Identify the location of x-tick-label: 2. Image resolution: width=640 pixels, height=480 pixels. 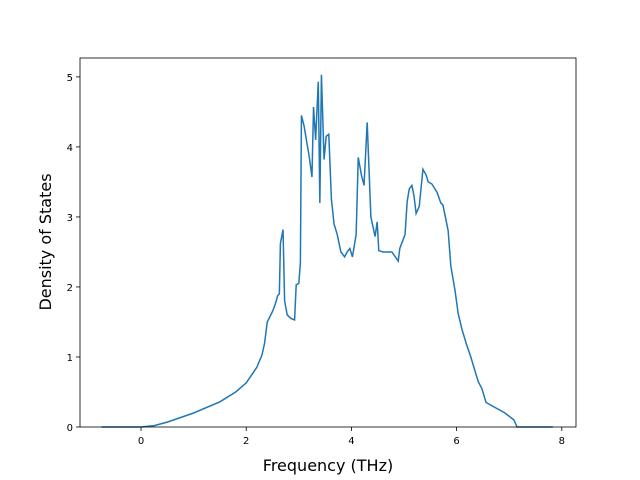
(246, 441).